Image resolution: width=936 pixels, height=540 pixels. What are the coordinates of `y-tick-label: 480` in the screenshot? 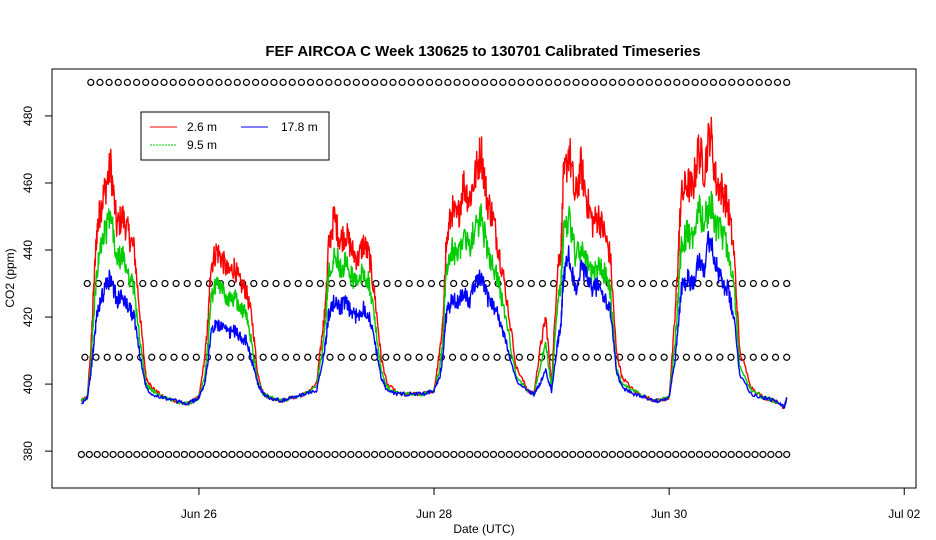 It's located at (28, 116).